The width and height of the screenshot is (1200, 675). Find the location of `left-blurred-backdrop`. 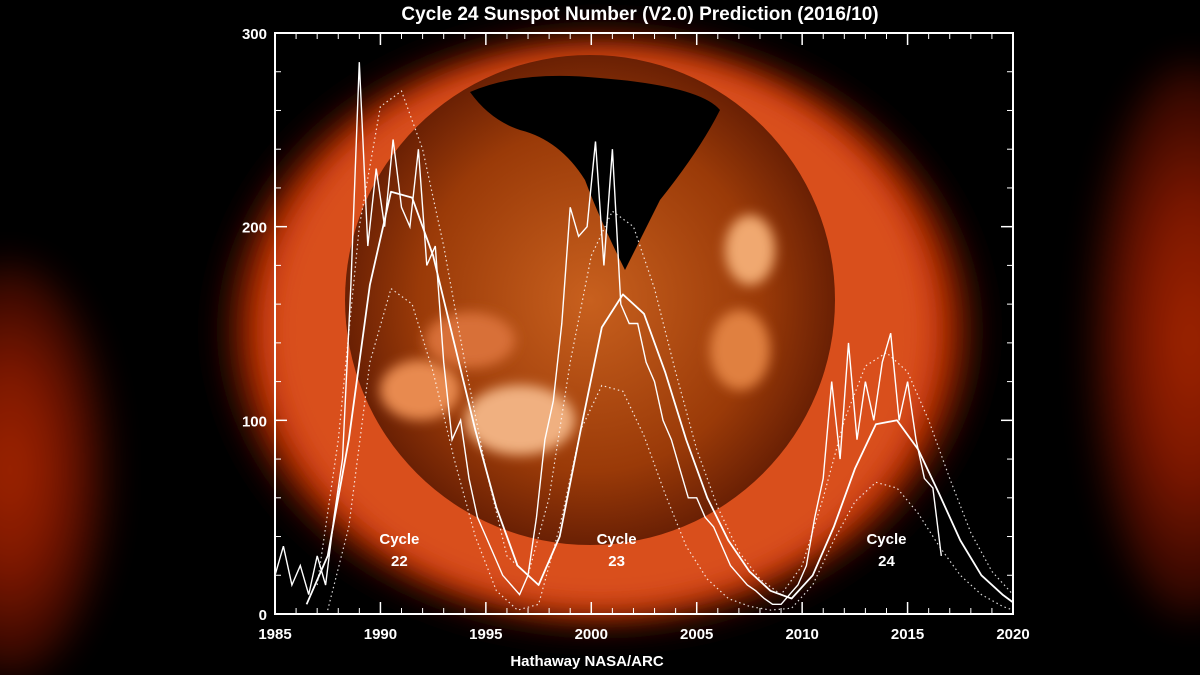

left-blurred-backdrop is located at coordinates (75, 337).